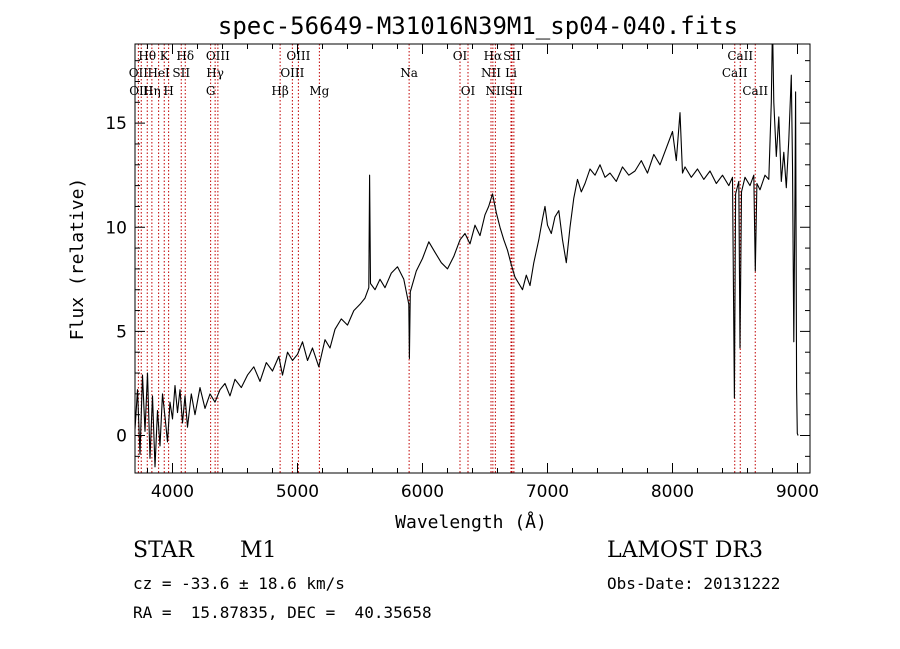 The width and height of the screenshot is (900, 649). I want to click on obs-date: Obs-Date: 20131222, so click(694, 583).